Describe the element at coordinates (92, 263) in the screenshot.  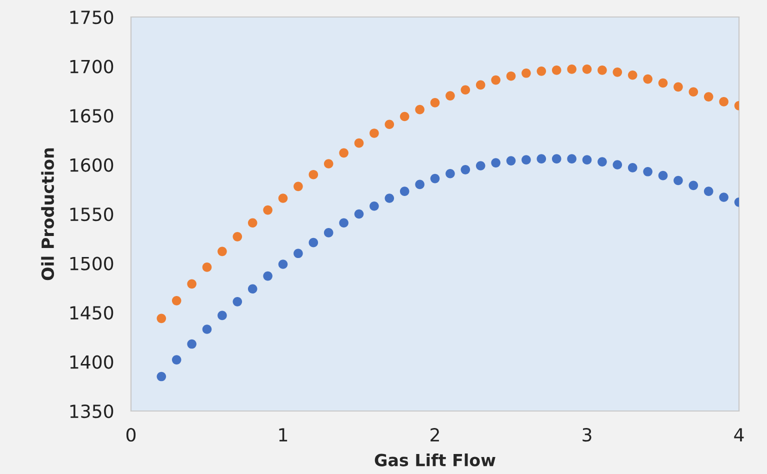
I see `y-tick-label: 1500` at that location.